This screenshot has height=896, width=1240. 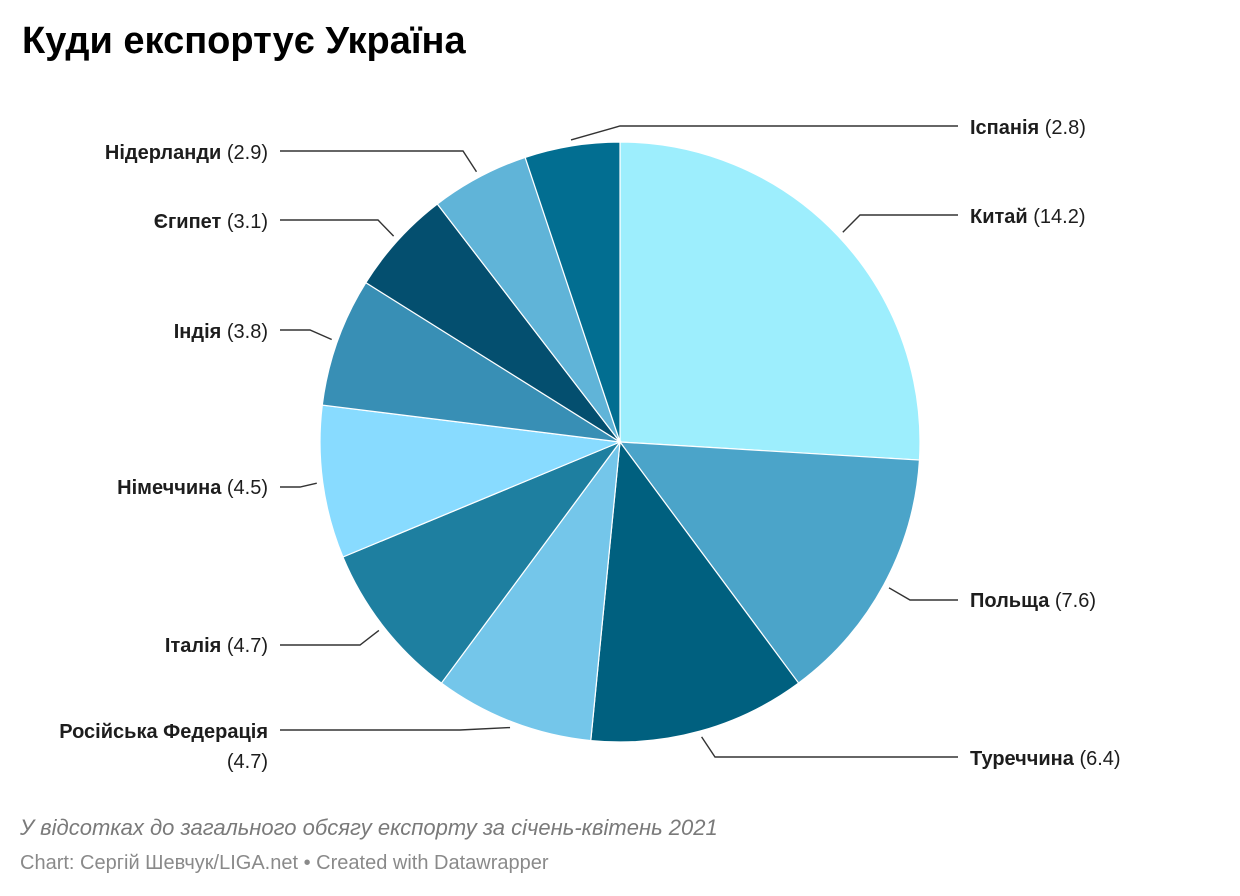 I want to click on footer-credit: Created with Datawrapper, so click(x=432, y=863).